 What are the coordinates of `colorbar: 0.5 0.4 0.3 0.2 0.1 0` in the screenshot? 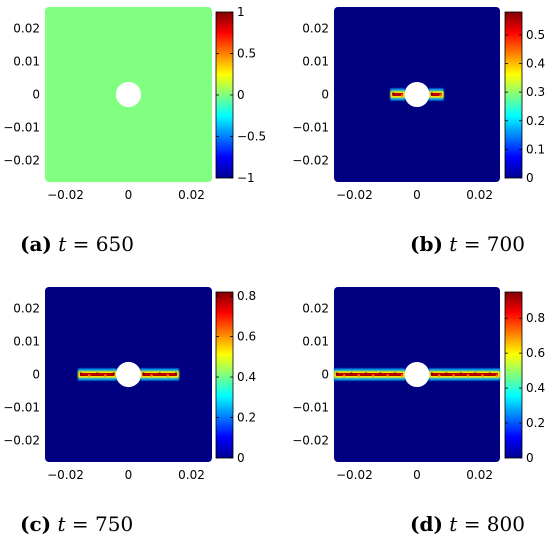 It's located at (524, 98).